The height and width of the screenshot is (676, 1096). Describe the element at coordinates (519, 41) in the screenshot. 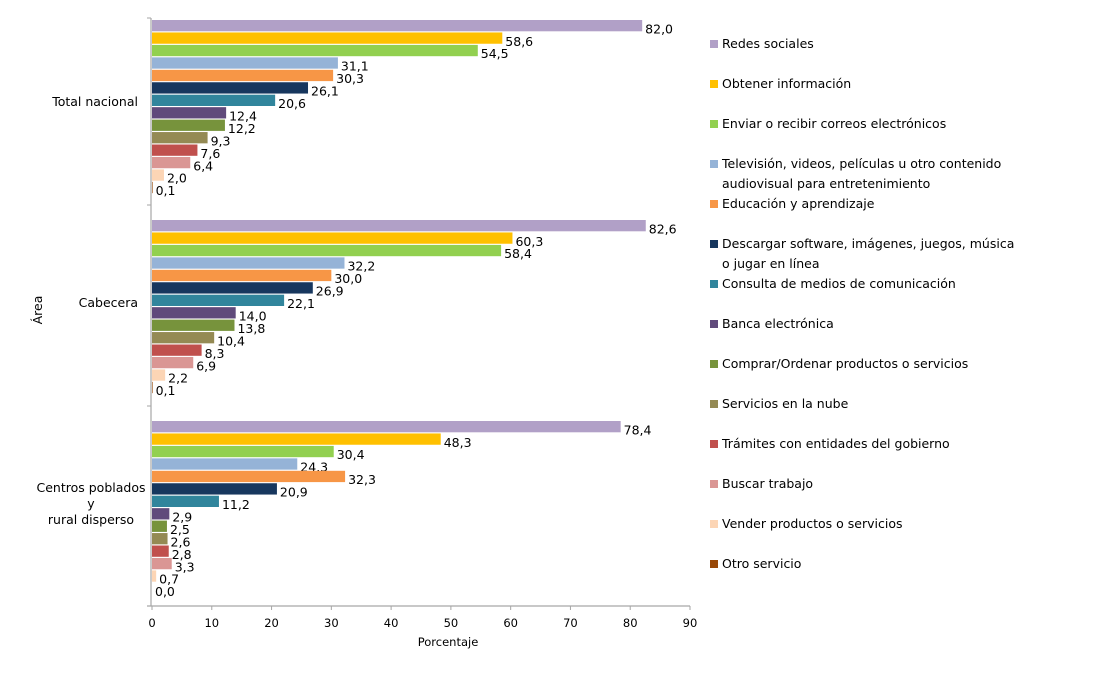

I see `data-label: 58,6` at that location.